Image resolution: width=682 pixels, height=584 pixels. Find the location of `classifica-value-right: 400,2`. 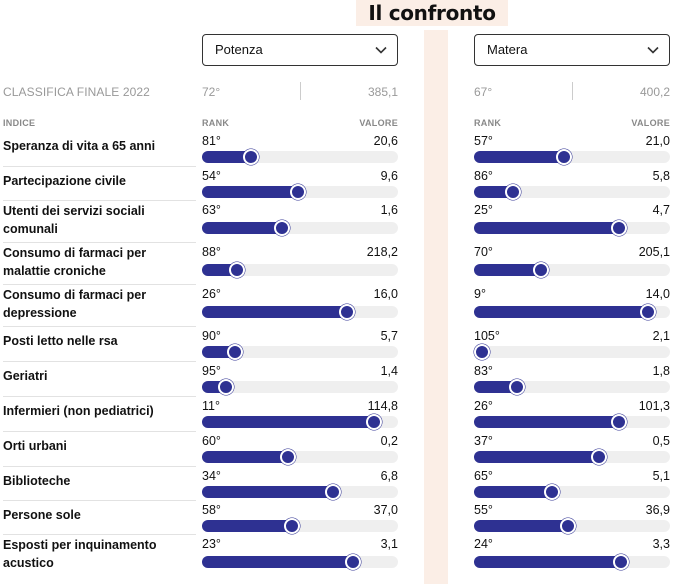

classifica-value-right: 400,2 is located at coordinates (654, 92).